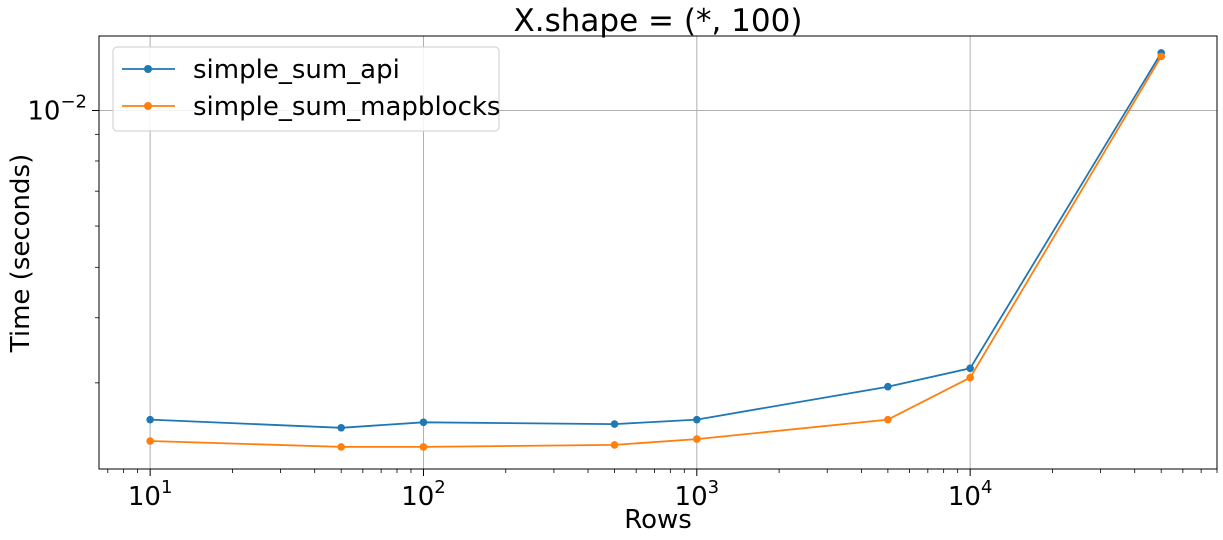 The height and width of the screenshot is (540, 1223). What do you see at coordinates (346, 107) in the screenshot?
I see `legend-label-simple-sum-mapblocks: simple_sum_mapblocks` at bounding box center [346, 107].